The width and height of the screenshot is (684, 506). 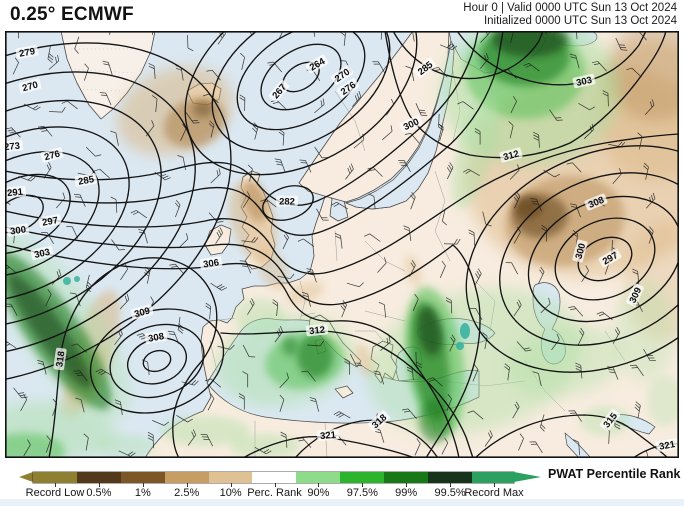 I want to click on contour-label: 306, so click(x=211, y=263).